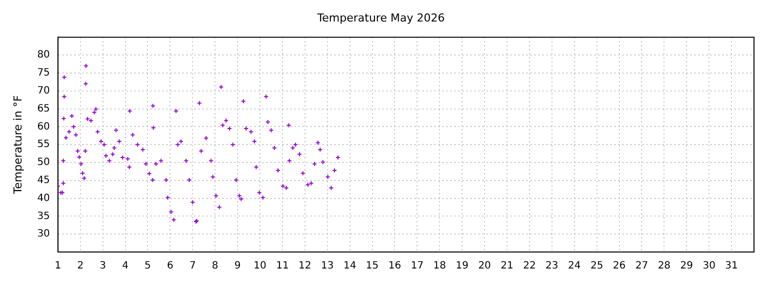 This screenshot has width=768, height=288. What do you see at coordinates (709, 266) in the screenshot?
I see `x-tick-label: 30` at bounding box center [709, 266].